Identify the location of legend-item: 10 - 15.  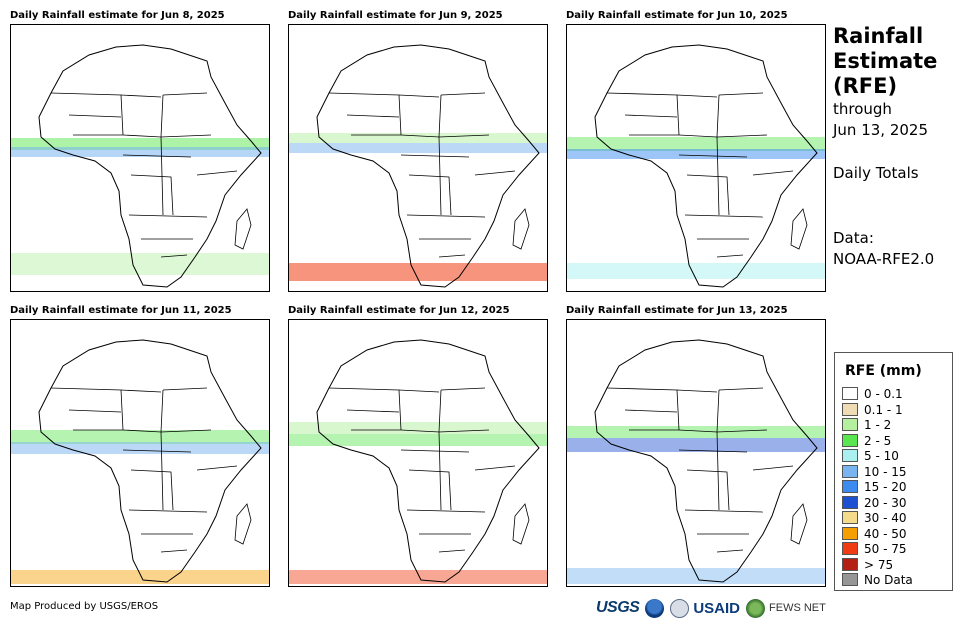
(874, 472).